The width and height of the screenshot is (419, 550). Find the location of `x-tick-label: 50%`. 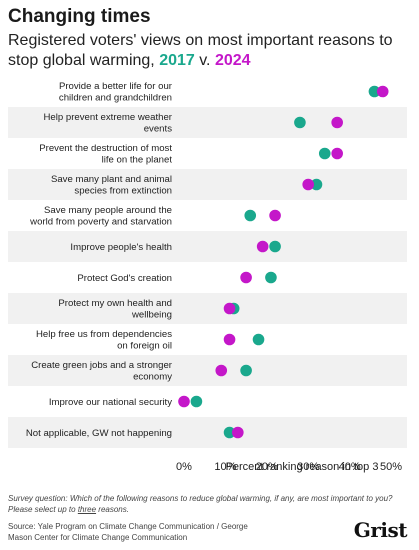

x-tick-label: 50% is located at coordinates (391, 467).